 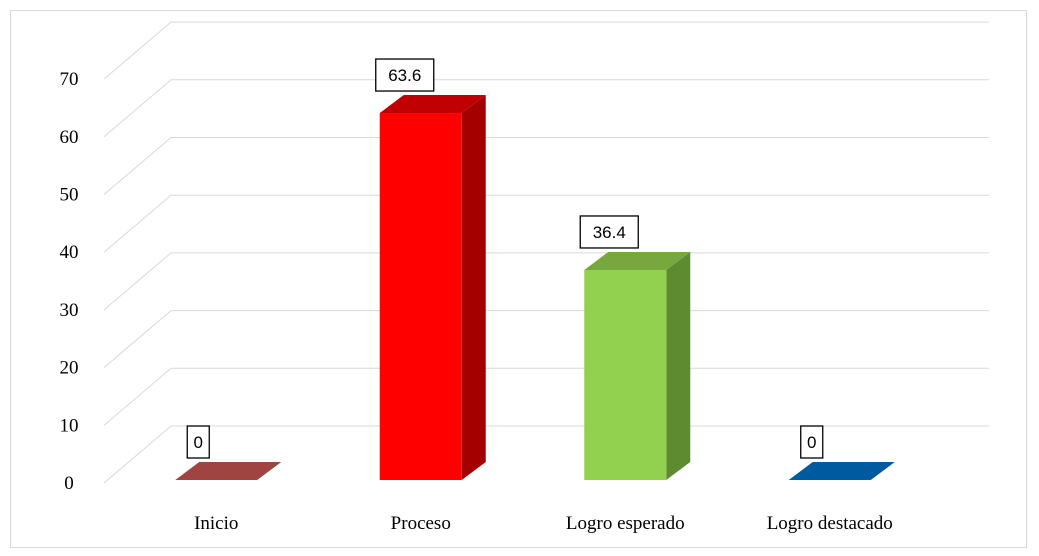 I want to click on x-category-label: Logro destacado, so click(x=830, y=523).